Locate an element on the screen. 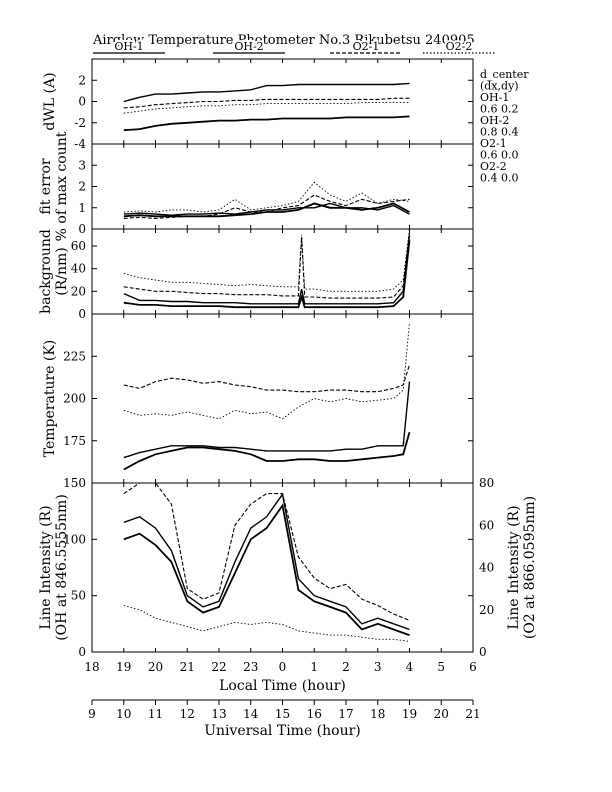 The image size is (612, 792). y-tick-label: 200 is located at coordinates (74, 399).